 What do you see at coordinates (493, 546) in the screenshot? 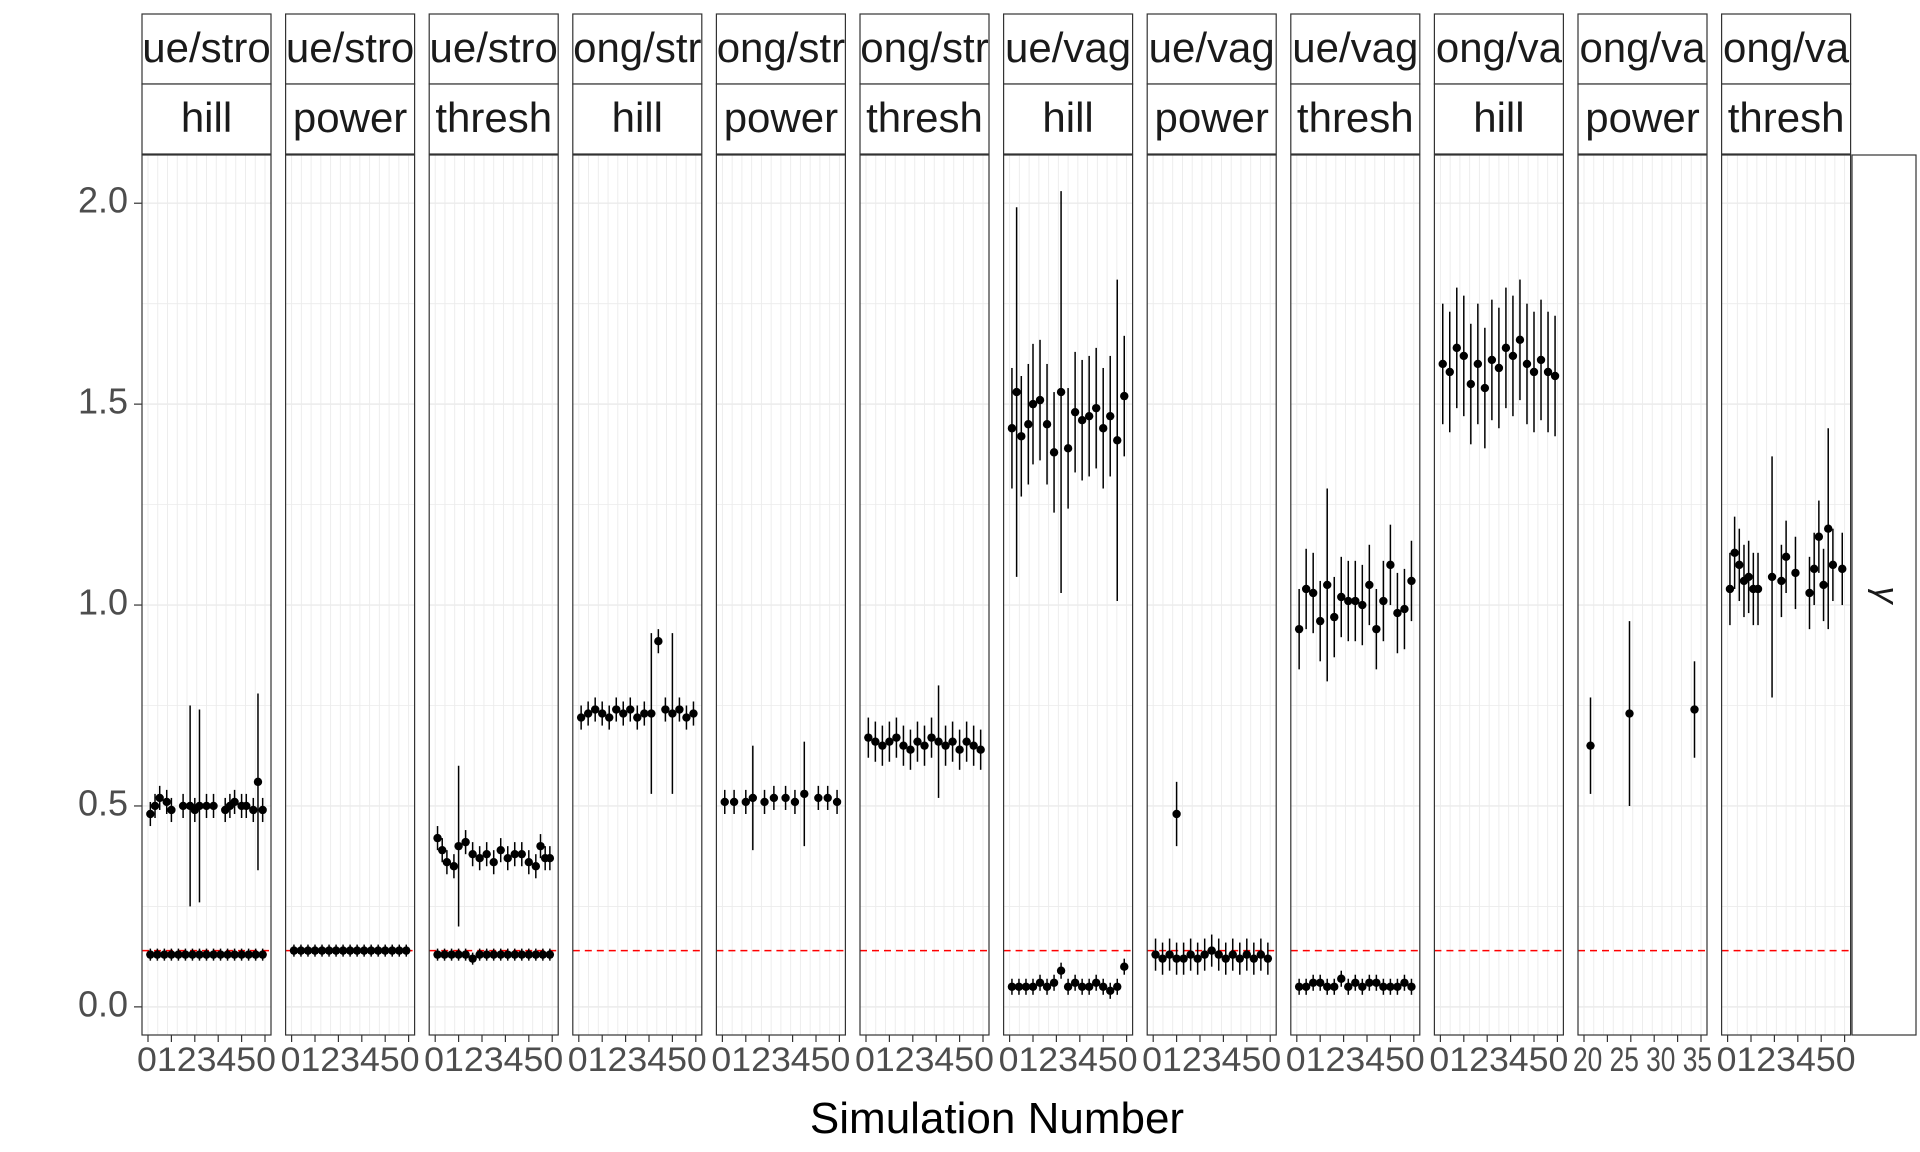
I see `panel: ue/stro thresh 0123450` at bounding box center [493, 546].